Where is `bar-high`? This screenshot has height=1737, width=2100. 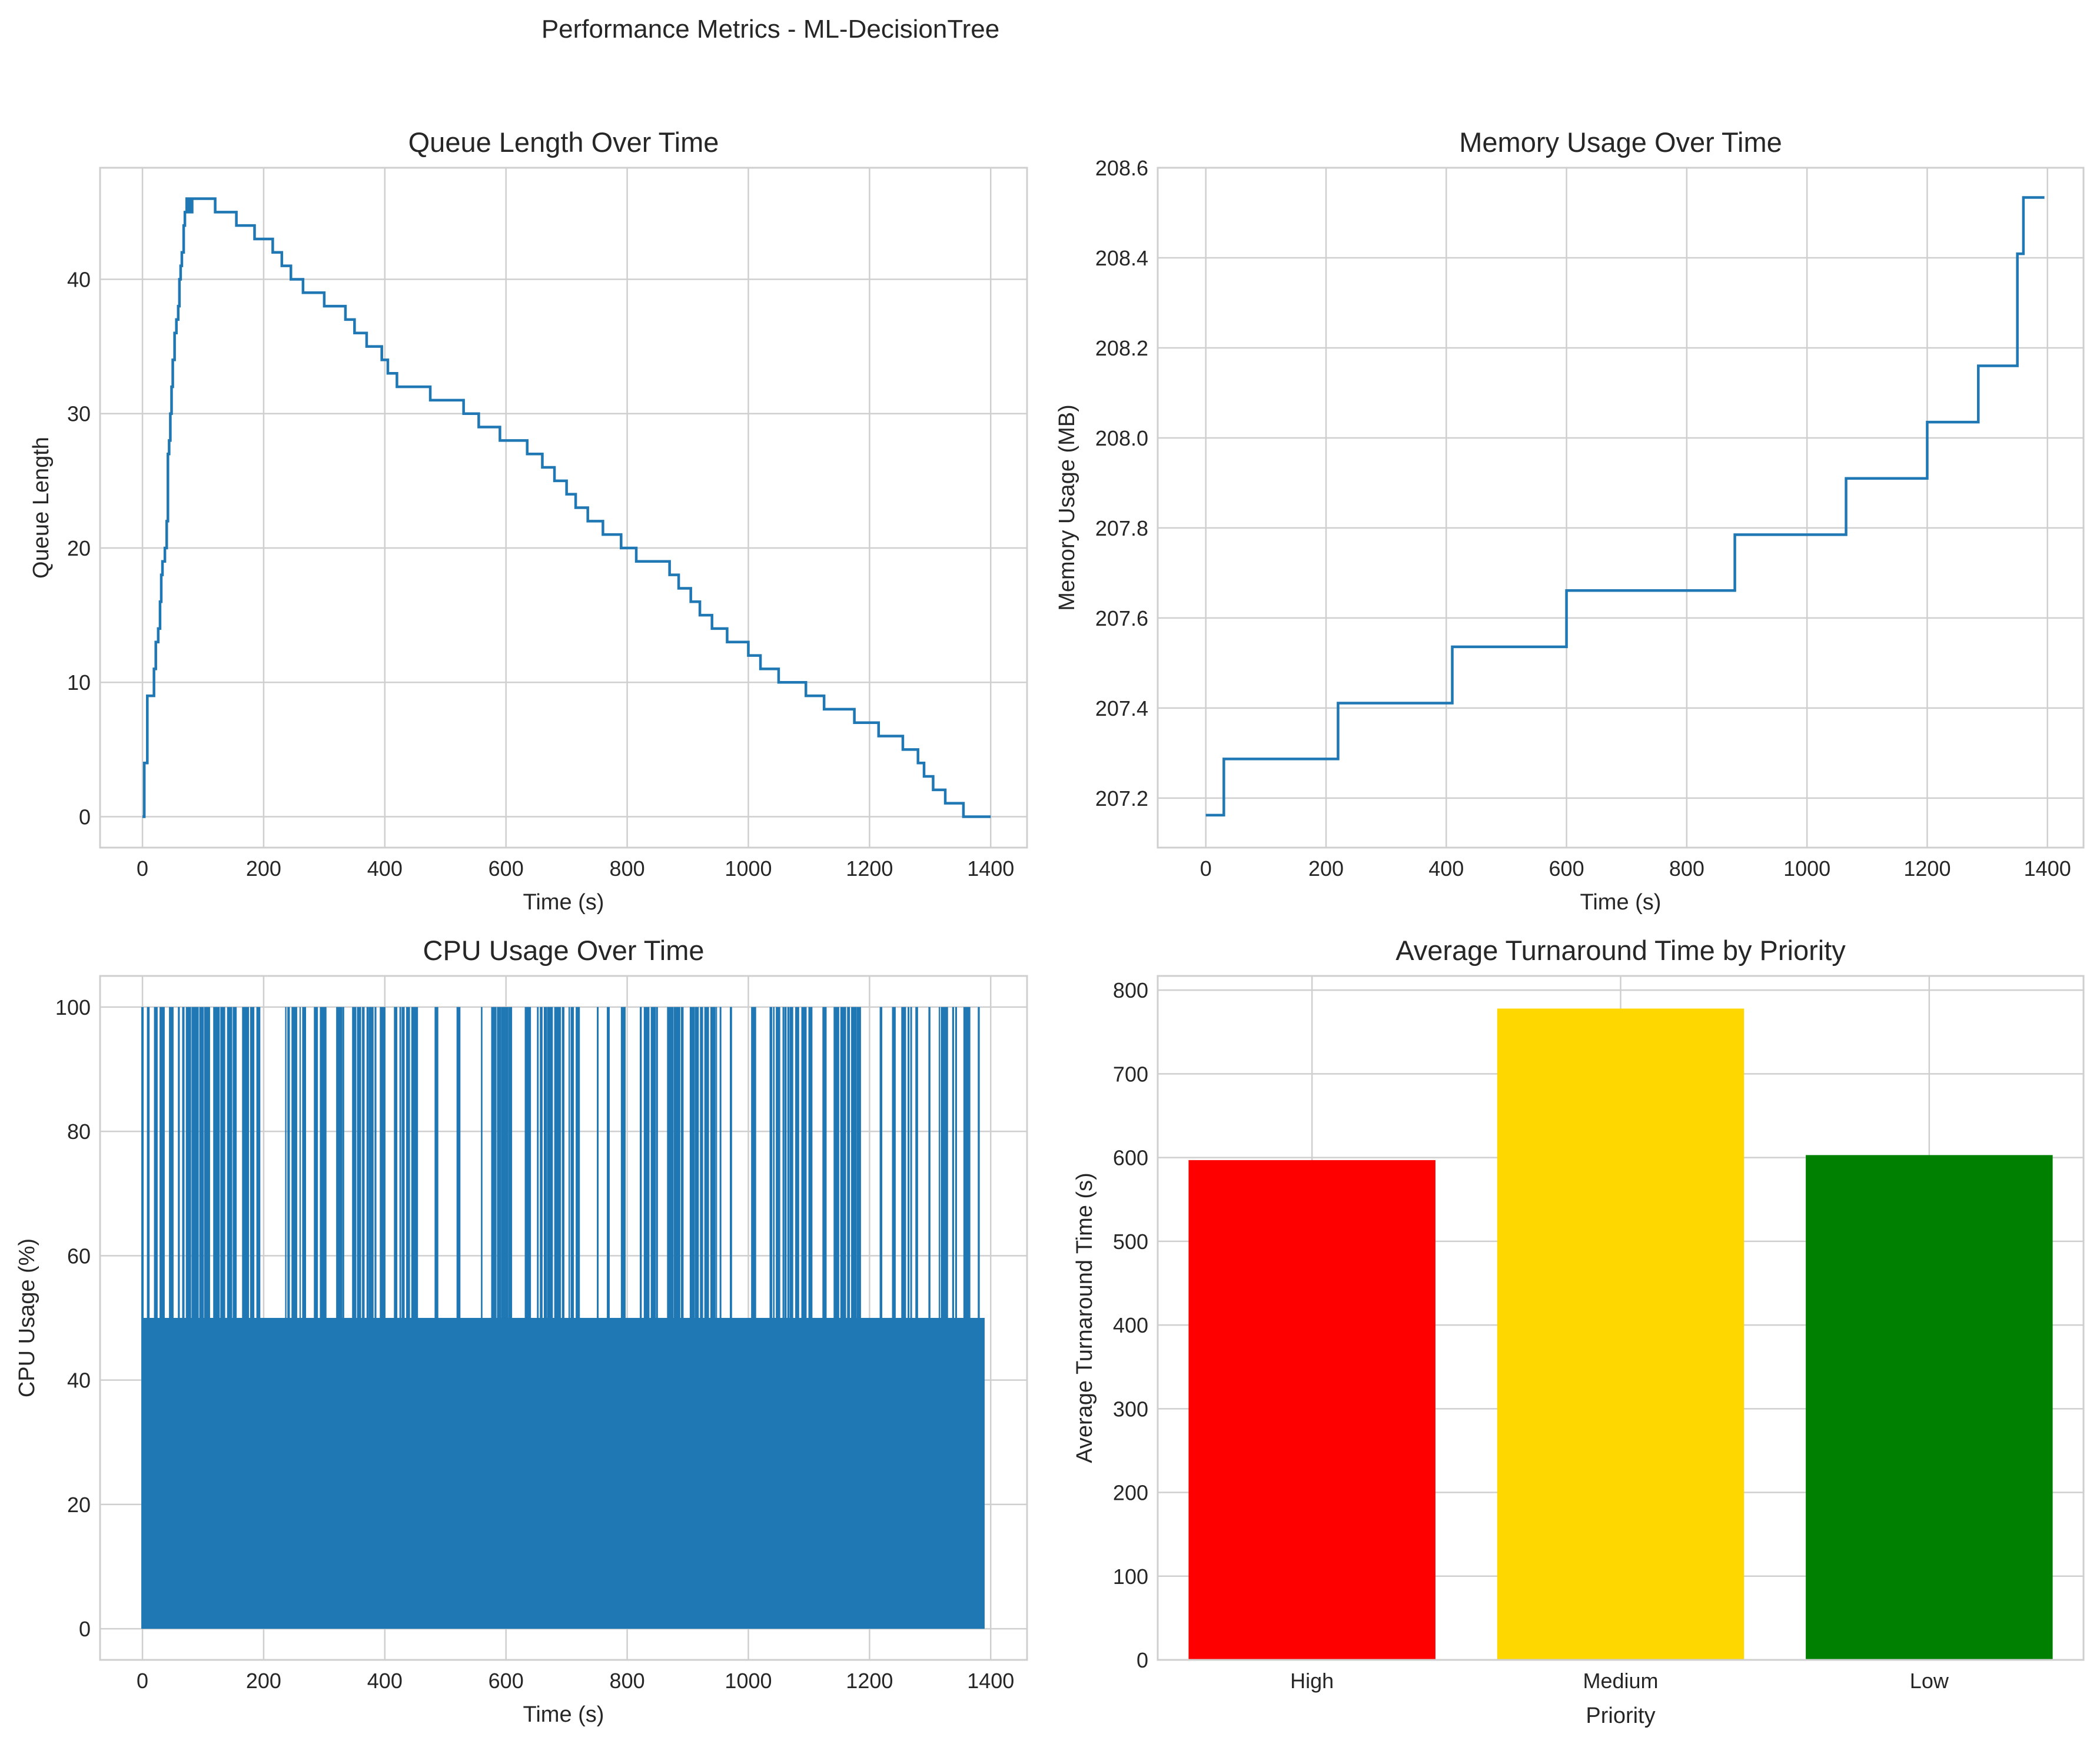 bar-high is located at coordinates (1312, 1410).